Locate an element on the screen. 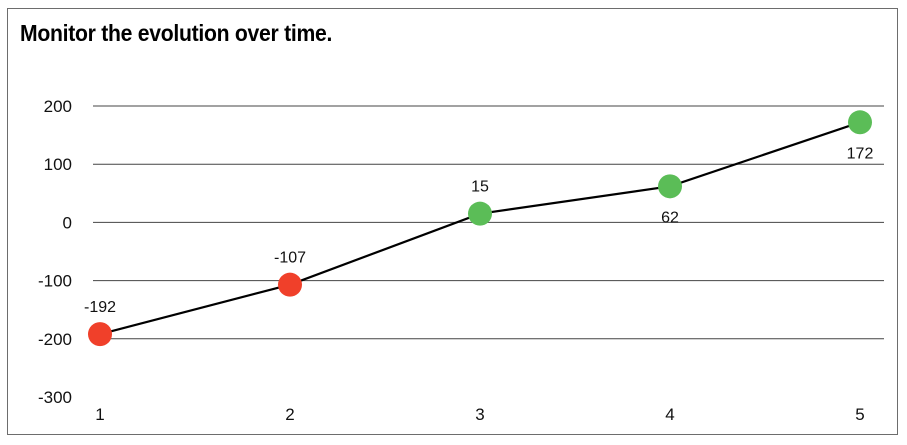 This screenshot has width=907, height=445. y-tick-label-200: 200 is located at coordinates (58, 106).